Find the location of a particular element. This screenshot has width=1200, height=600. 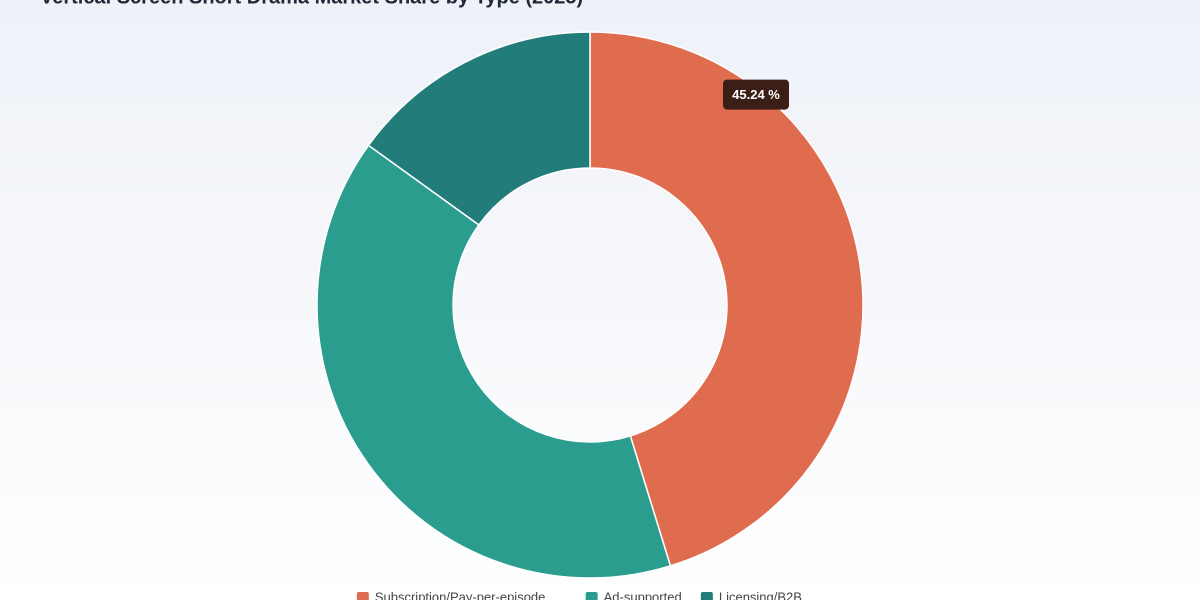

legend-label: Subscription/Pay-per-episode is located at coordinates (460, 594).